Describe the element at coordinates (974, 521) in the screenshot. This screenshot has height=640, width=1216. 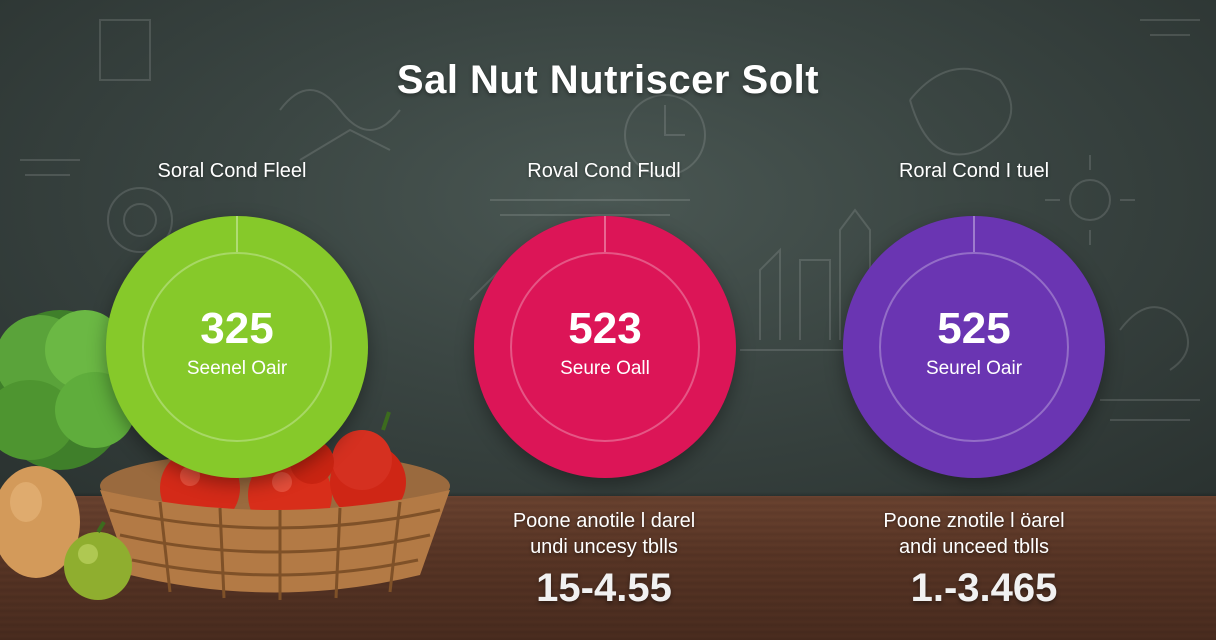
I see `note-line: Poone znotile l öarel` at that location.